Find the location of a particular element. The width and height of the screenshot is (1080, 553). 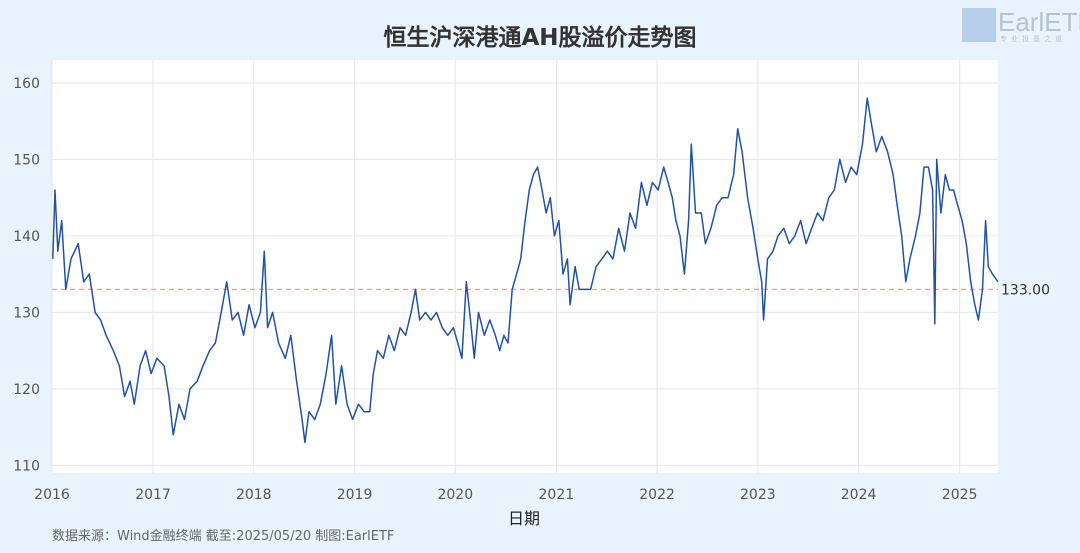

earletf-logo: EarlETF 专业投基之道 is located at coordinates (1021, 25).